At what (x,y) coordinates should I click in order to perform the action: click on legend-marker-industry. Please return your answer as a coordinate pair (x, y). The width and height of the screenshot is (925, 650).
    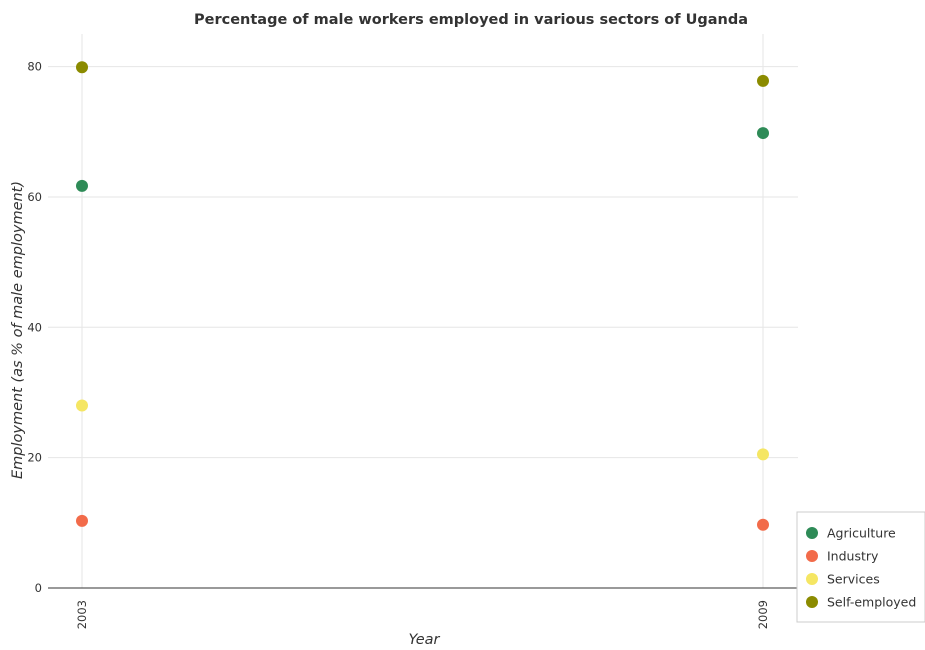
    Looking at the image, I should click on (812, 556).